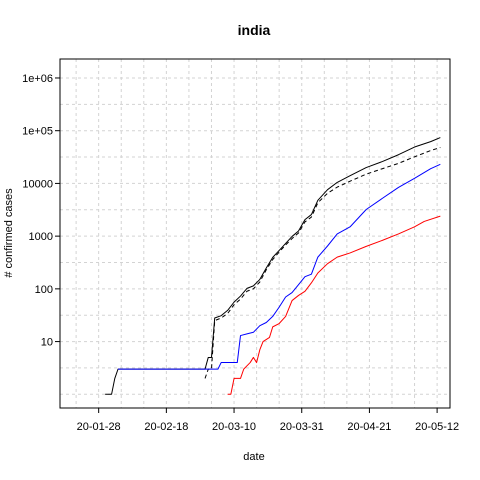 The height and width of the screenshot is (480, 480). Describe the element at coordinates (253, 457) in the screenshot. I see `x-axis-label: date` at that location.